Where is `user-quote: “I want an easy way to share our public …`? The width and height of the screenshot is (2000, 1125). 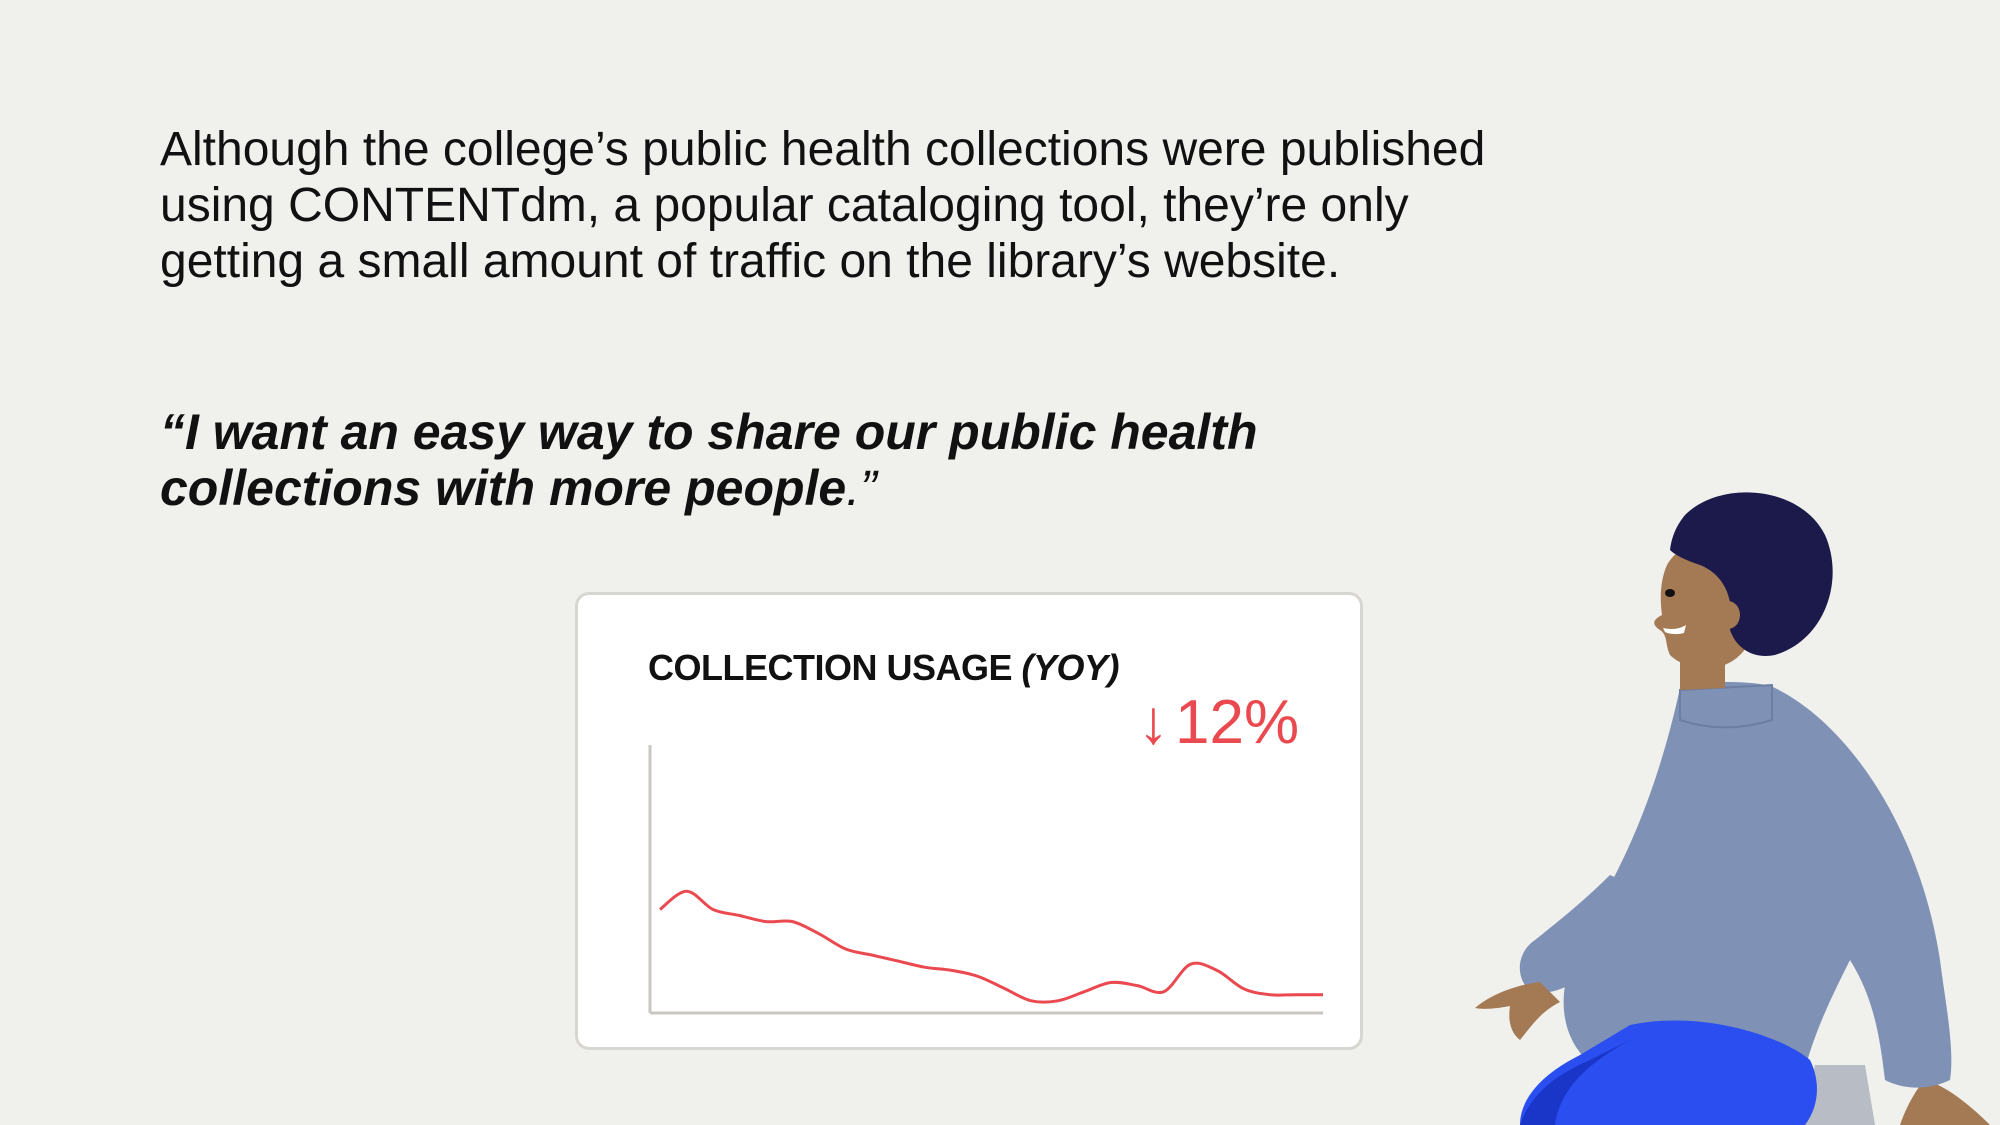
user-quote: “I want an easy way to share our public … is located at coordinates (810, 460).